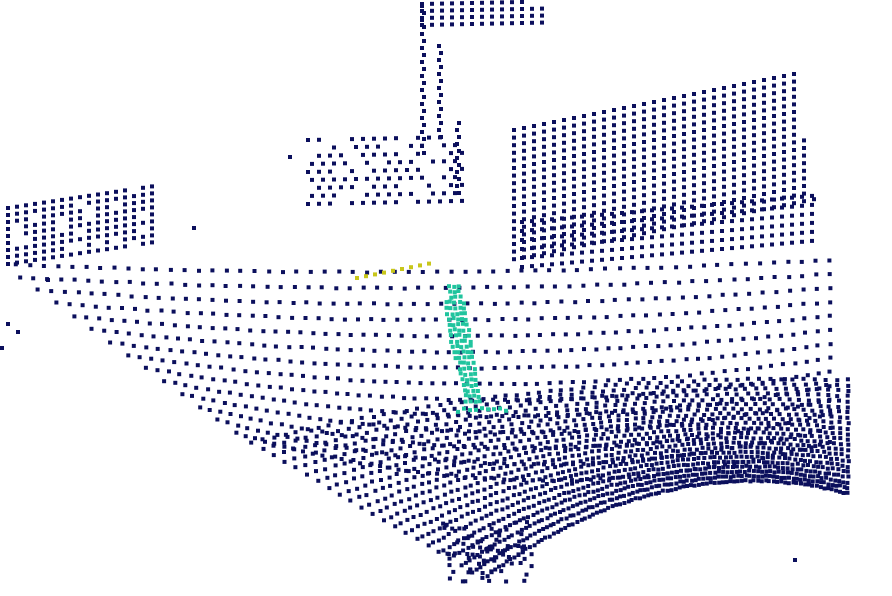  What do you see at coordinates (375, 274) in the screenshot?
I see `small-object-point` at bounding box center [375, 274].